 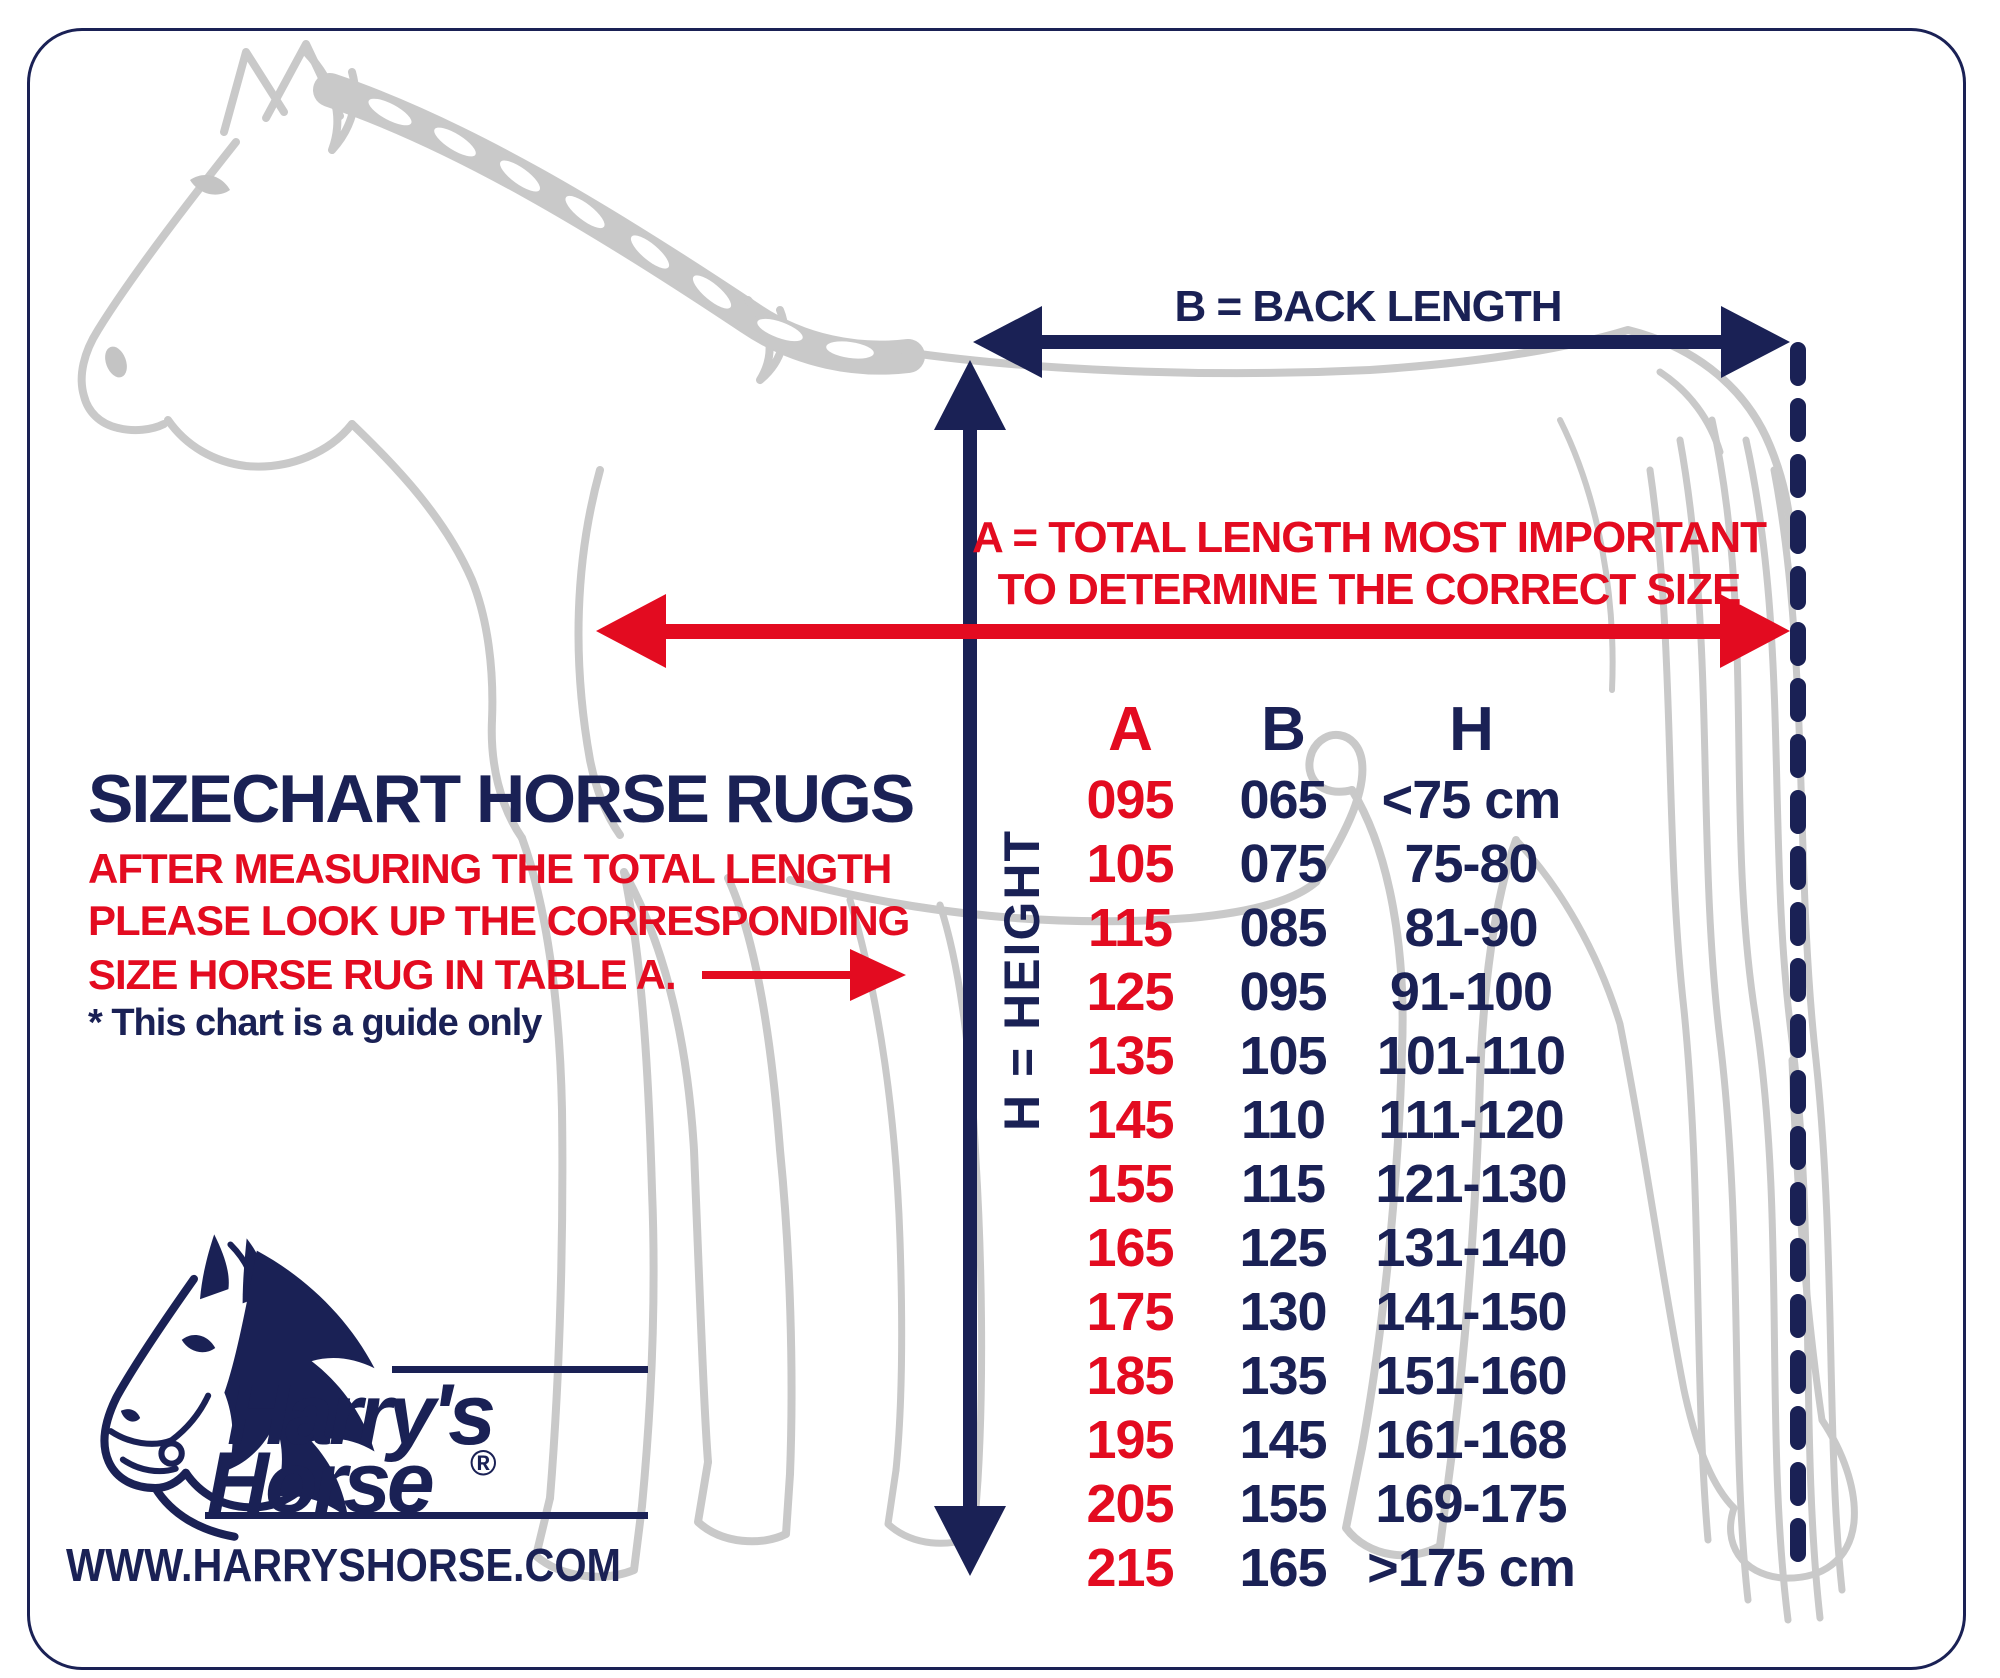 What do you see at coordinates (1283, 1184) in the screenshot?
I see `cell-b: 115` at bounding box center [1283, 1184].